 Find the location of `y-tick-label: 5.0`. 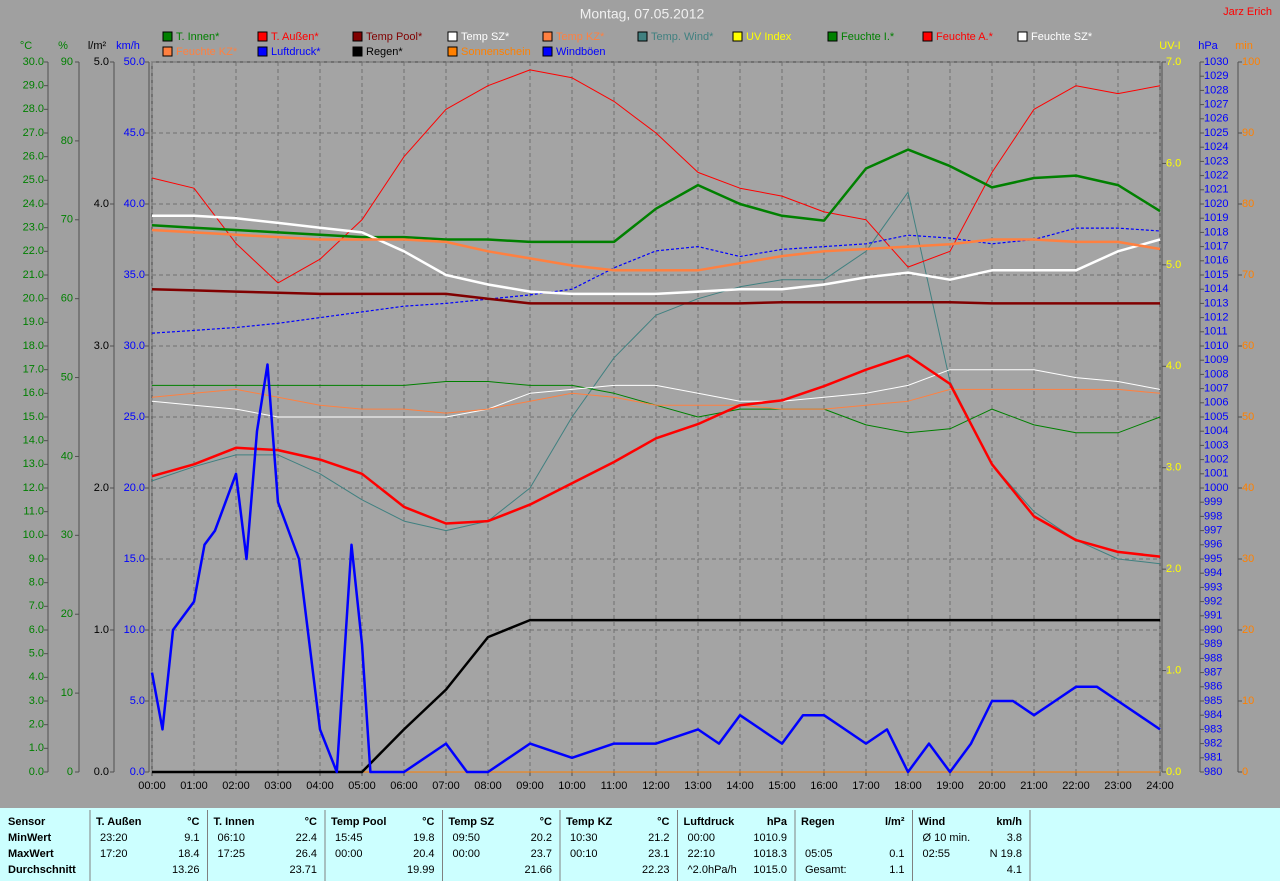

y-tick-label: 5.0 is located at coordinates (36, 654).